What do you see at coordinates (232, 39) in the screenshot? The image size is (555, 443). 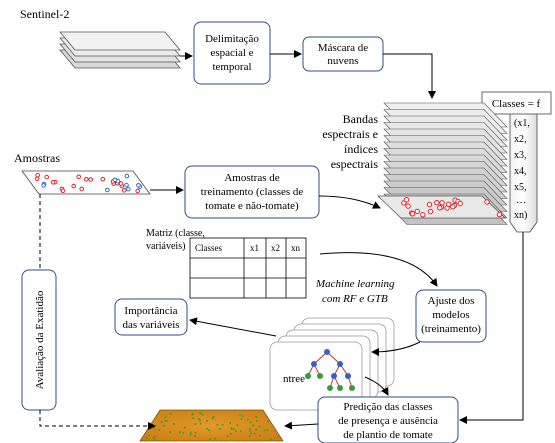 I see `delimitacao-line-1: Delimitação` at bounding box center [232, 39].